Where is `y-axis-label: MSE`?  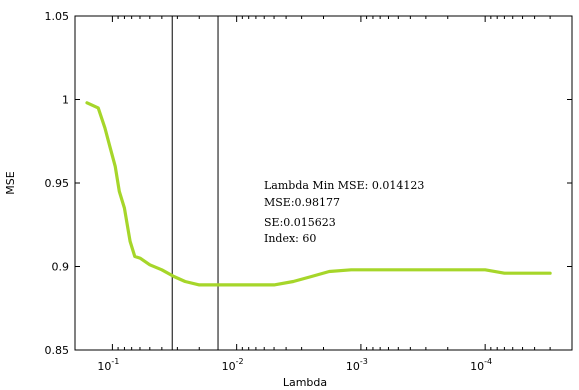 y-axis-label: MSE is located at coordinates (10, 182).